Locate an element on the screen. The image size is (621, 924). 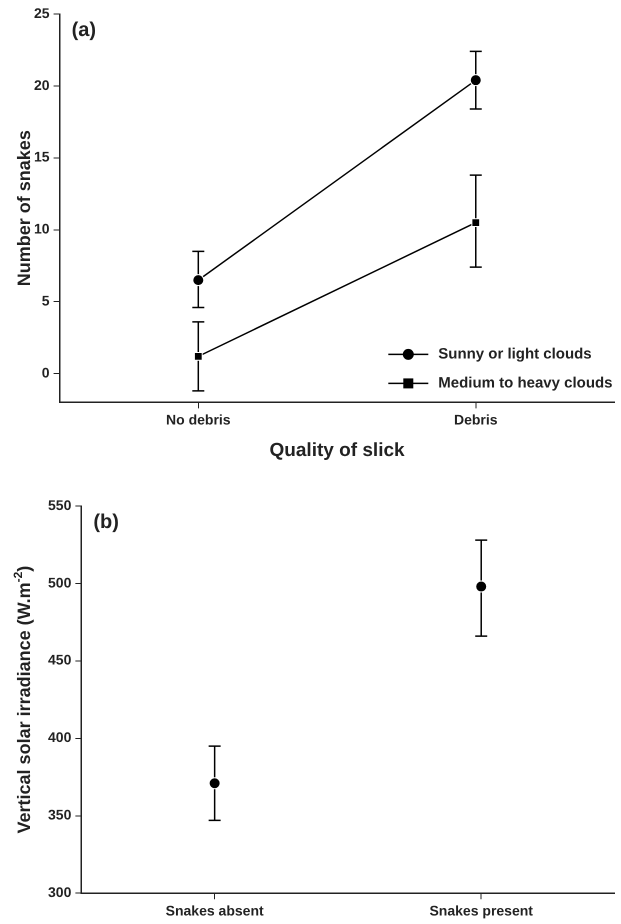
y-tick-label: 450 is located at coordinates (60, 660).